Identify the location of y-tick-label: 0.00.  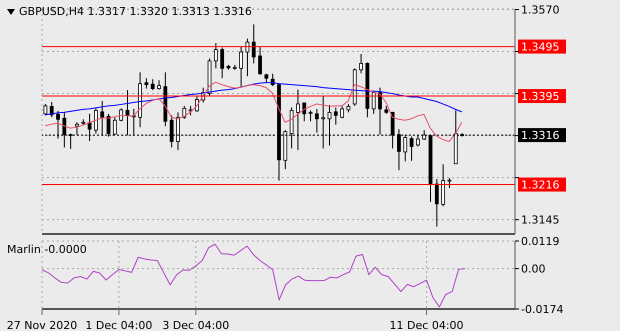
(533, 269).